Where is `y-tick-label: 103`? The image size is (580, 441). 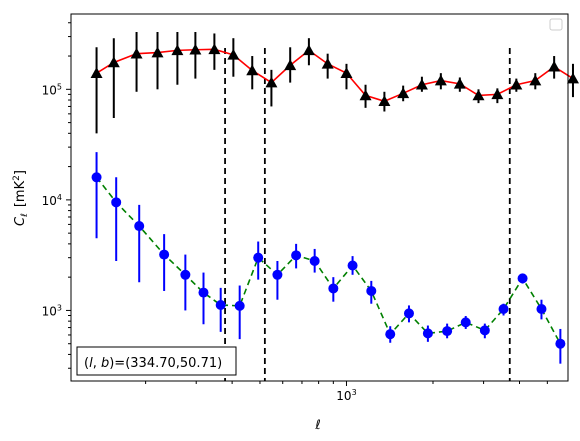 y-tick-label: 103 is located at coordinates (52, 310).